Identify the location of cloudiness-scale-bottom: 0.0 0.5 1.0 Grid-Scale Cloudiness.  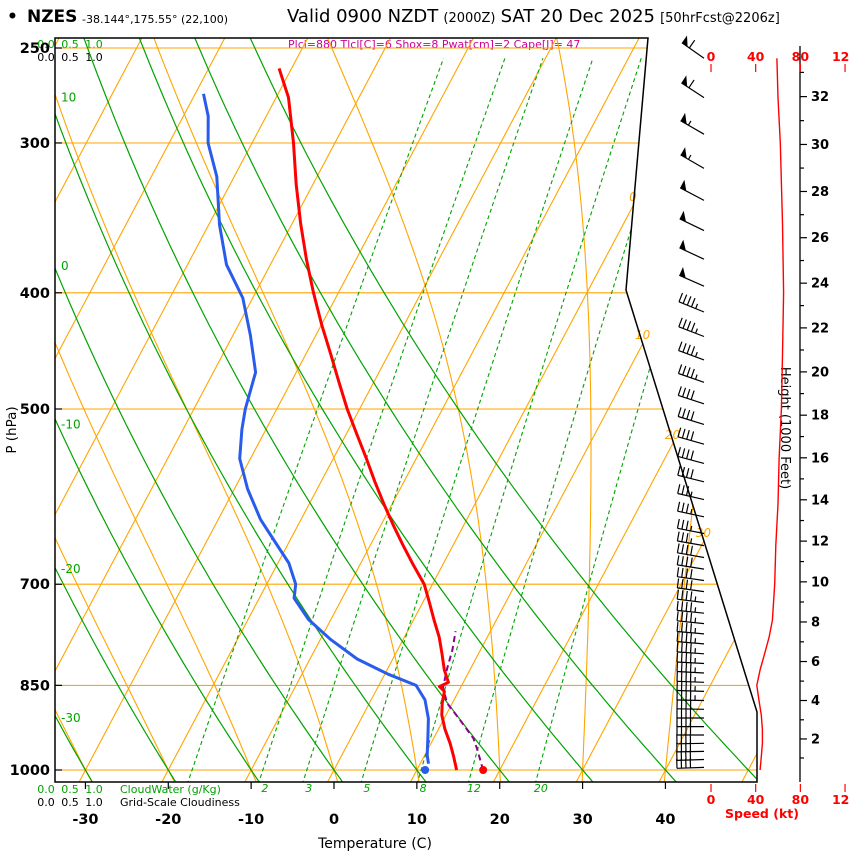
(137, 802).